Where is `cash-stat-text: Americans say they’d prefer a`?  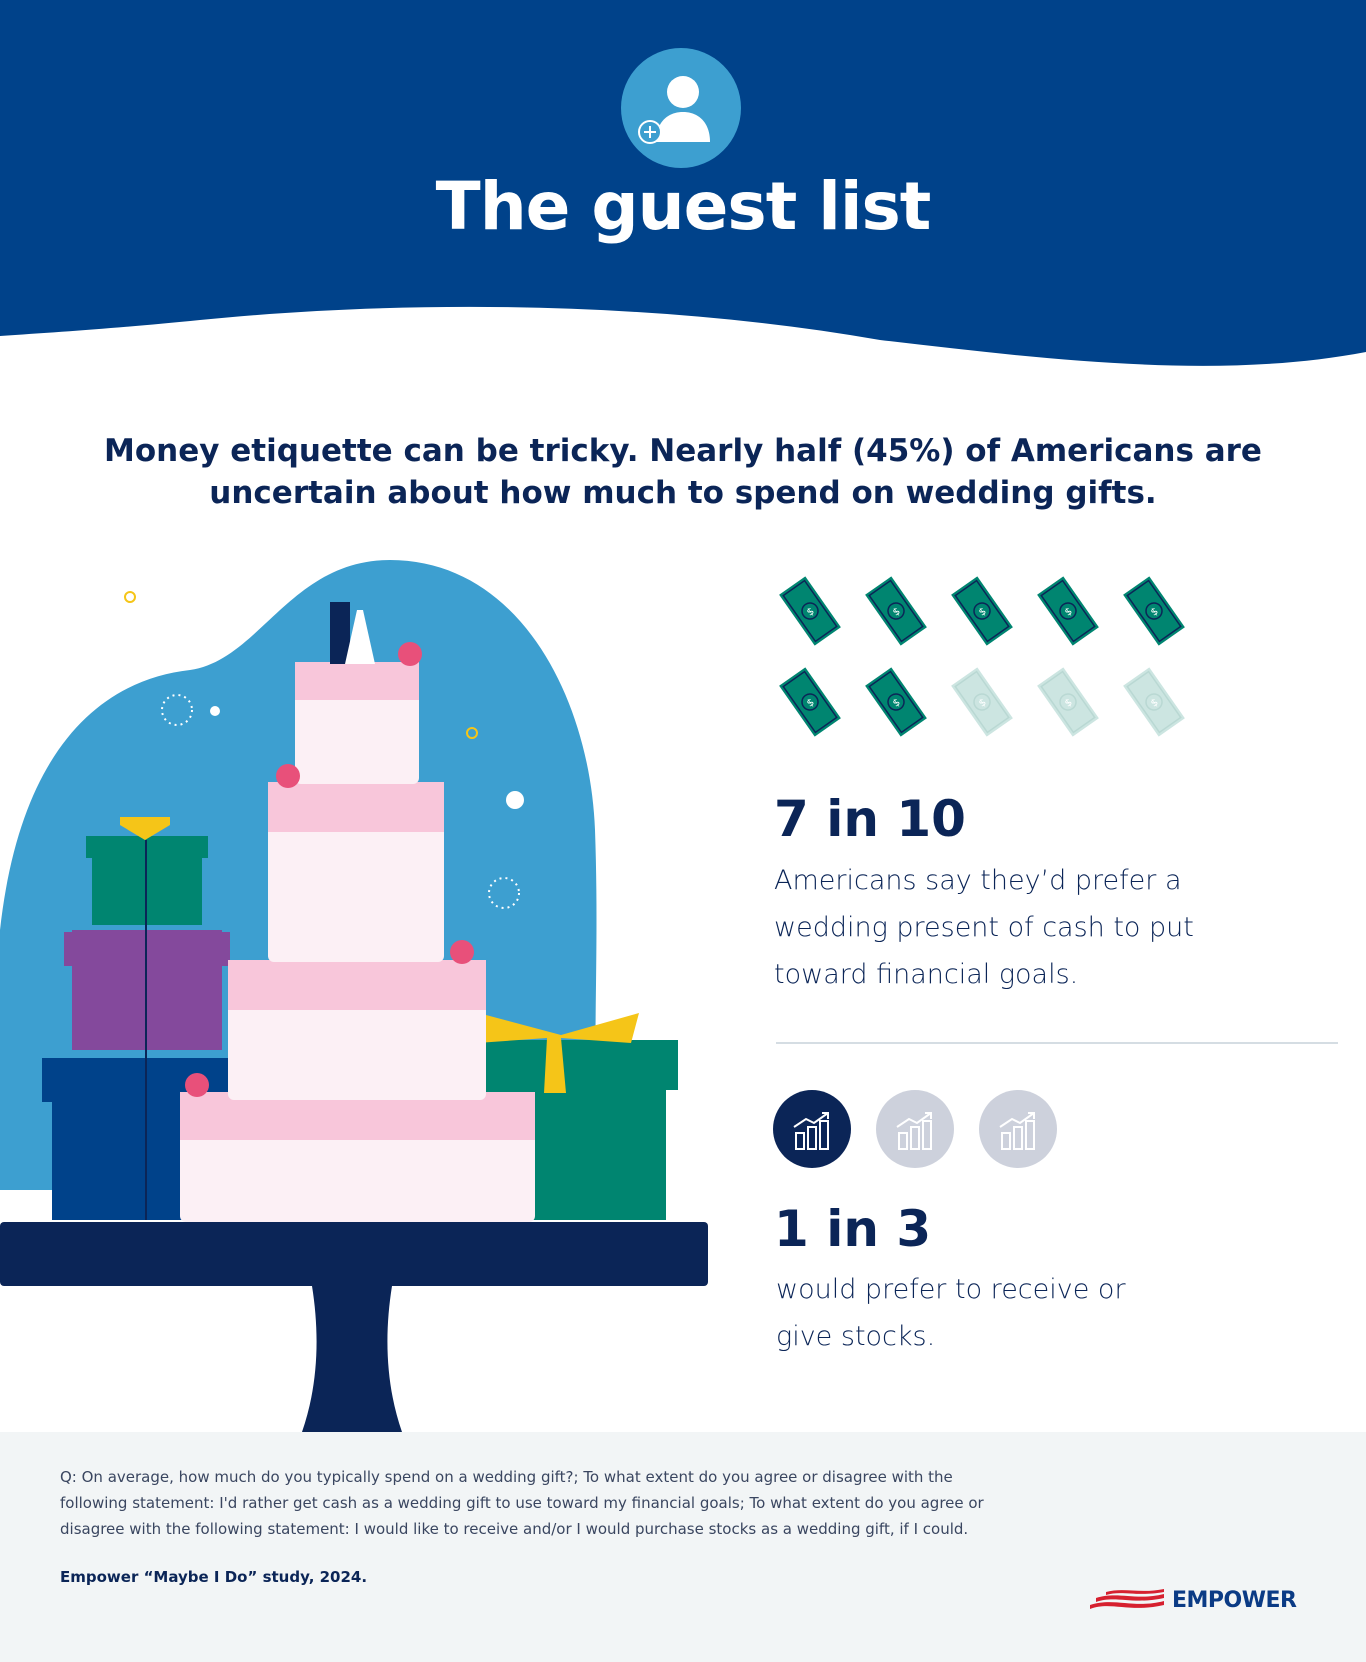 cash-stat-text: Americans say they’d prefer a is located at coordinates (978, 880).